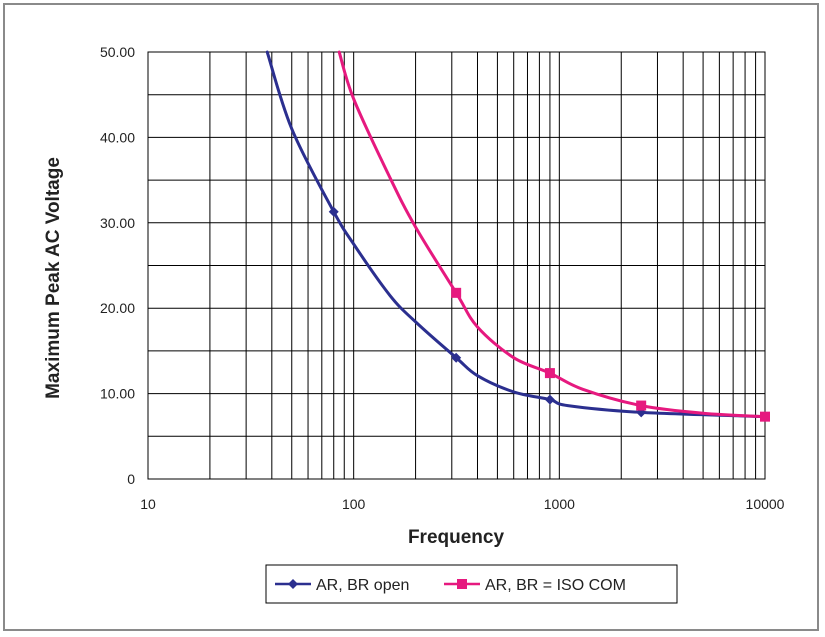 Image resolution: width=825 pixels, height=637 pixels. Describe the element at coordinates (131, 479) in the screenshot. I see `y-tick-label: 0` at that location.